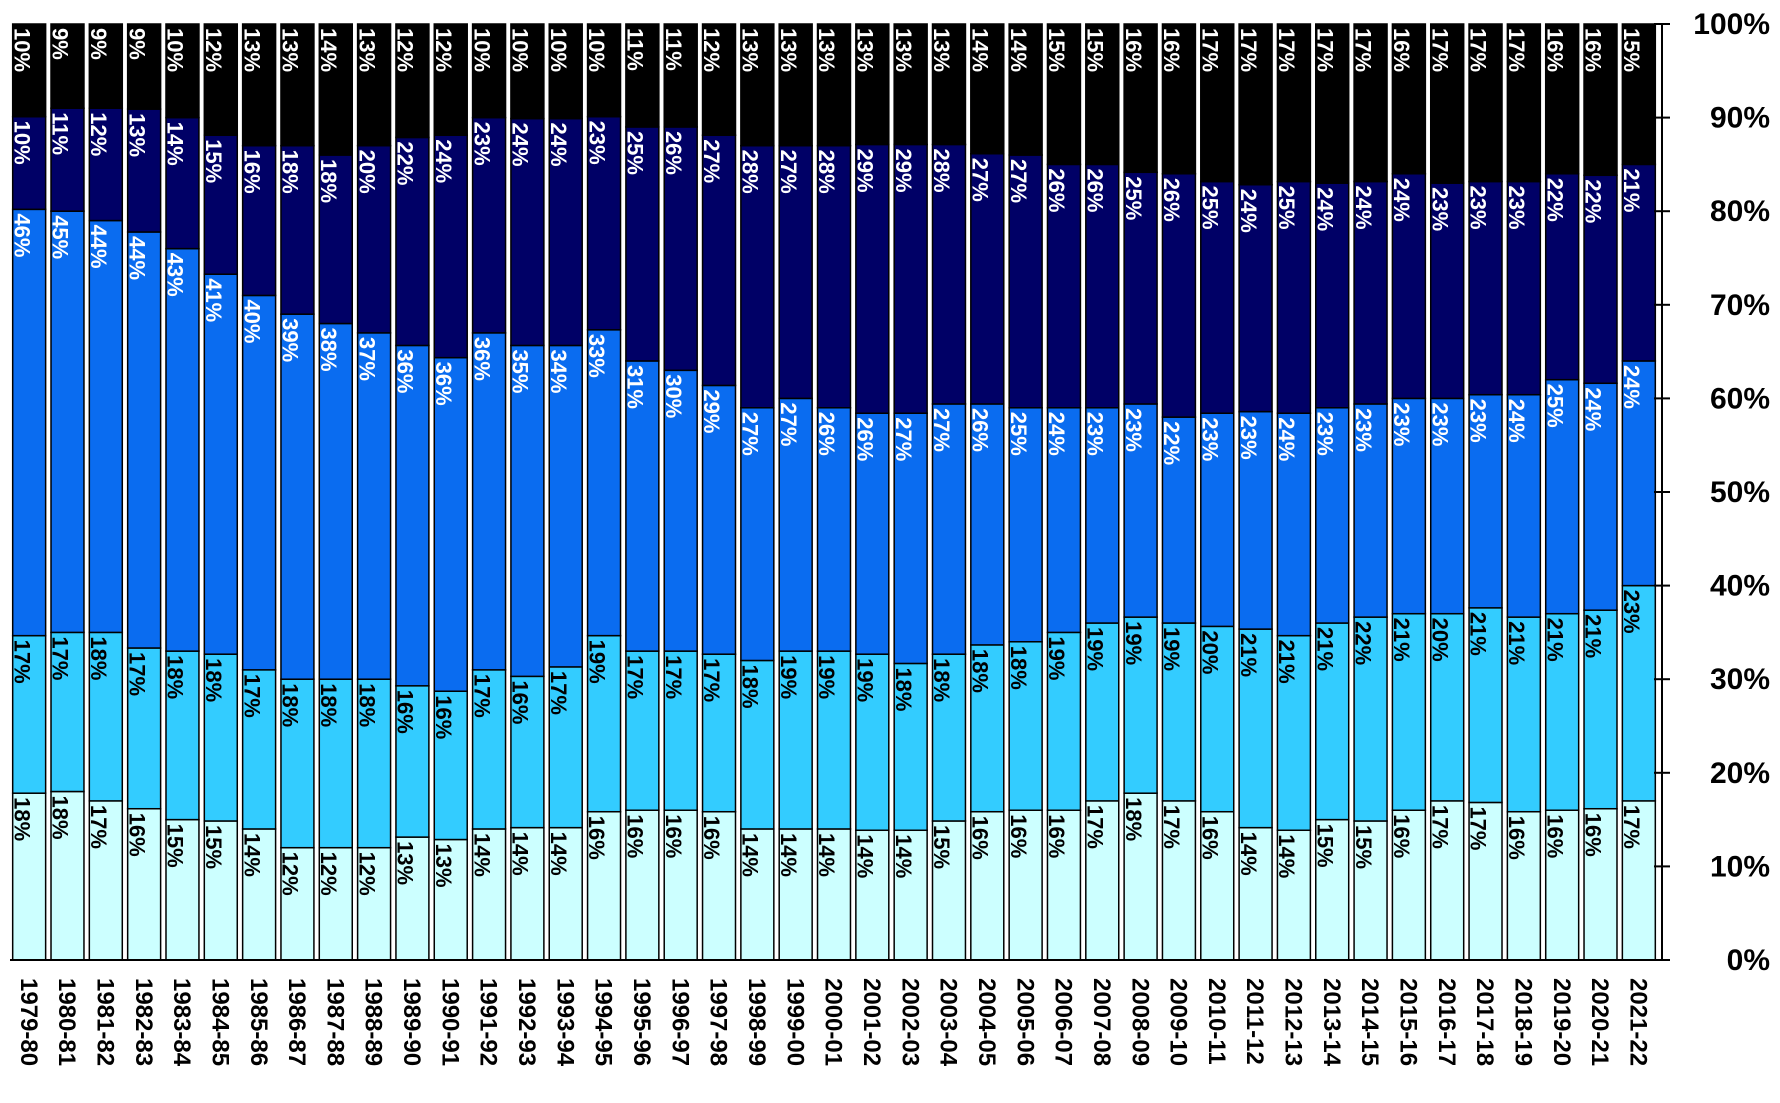 The width and height of the screenshot is (1780, 1103). Describe the element at coordinates (1018, 181) in the screenshot. I see `data-label: 27%` at that location.